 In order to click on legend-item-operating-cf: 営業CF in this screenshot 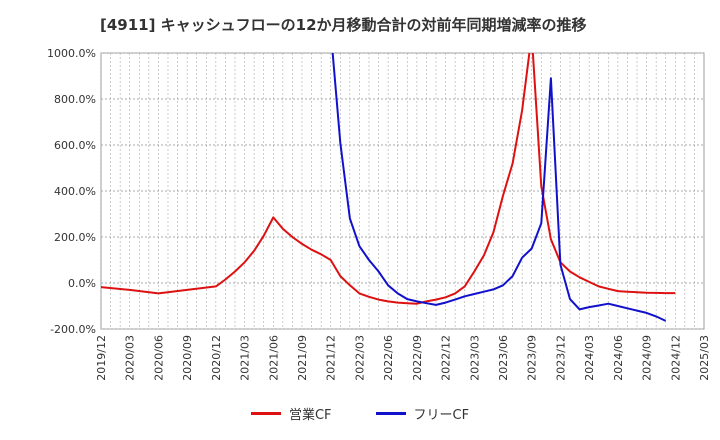, I will do `click(291, 413)`.